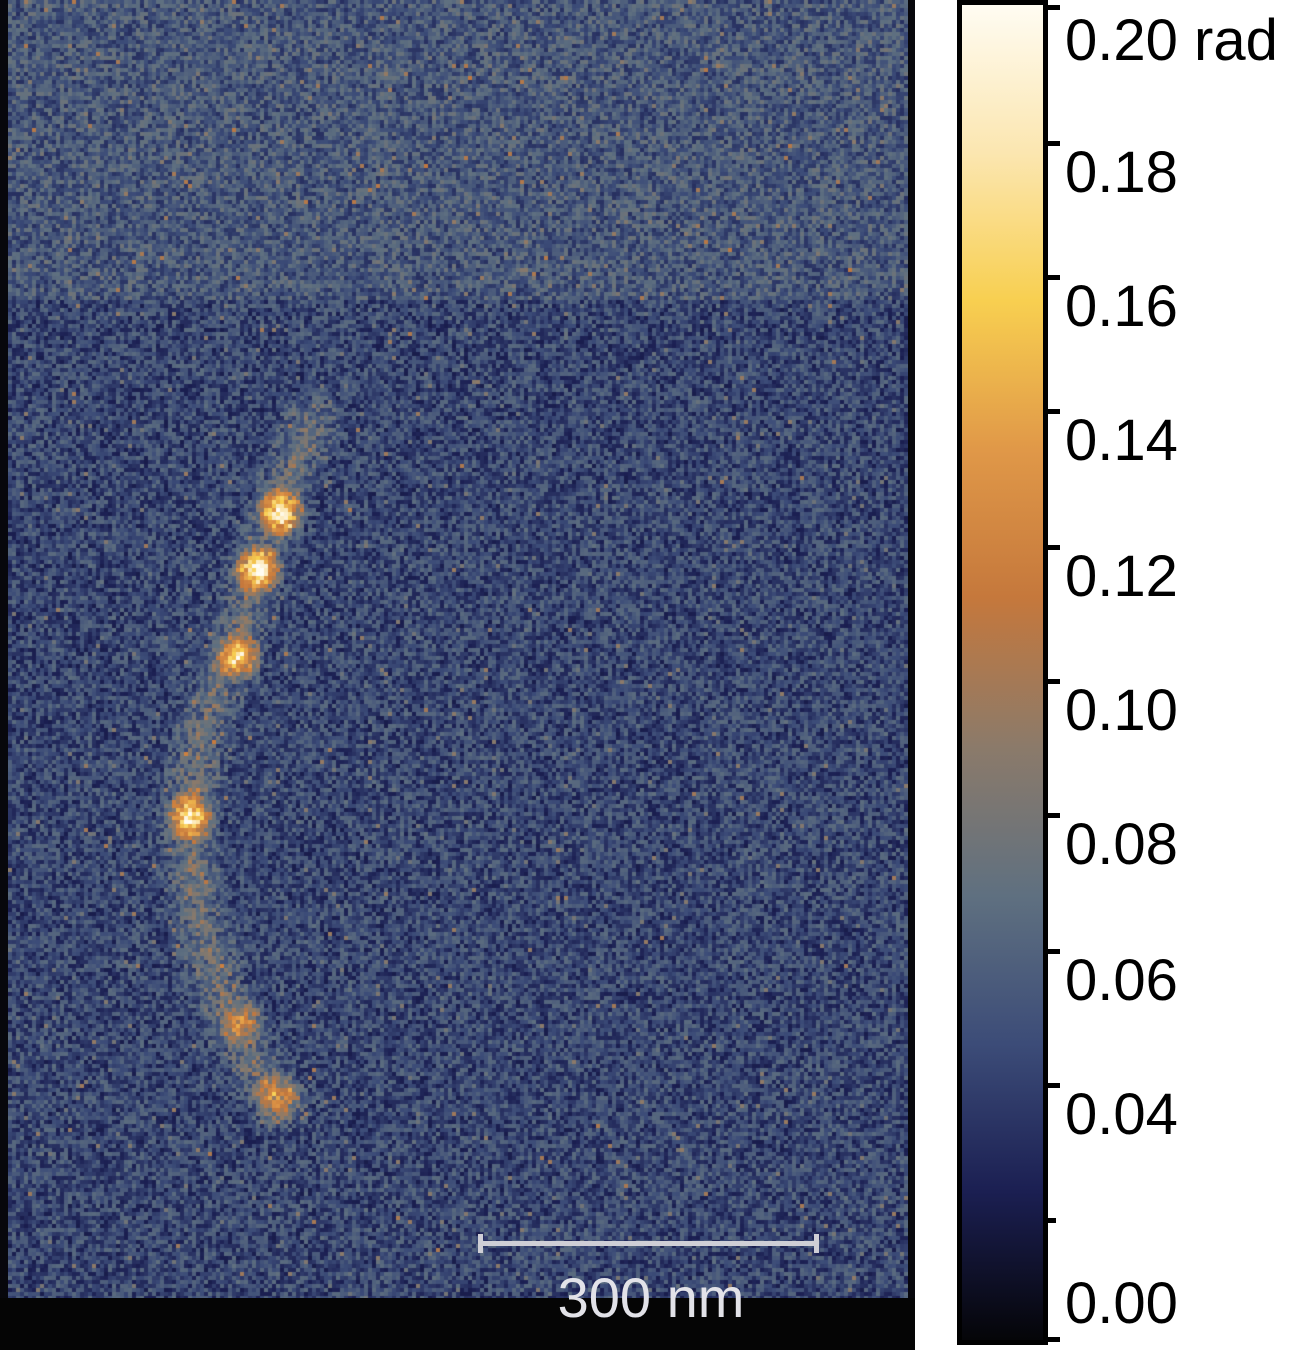  I want to click on scale-bar-left-cap, so click(480, 1243).